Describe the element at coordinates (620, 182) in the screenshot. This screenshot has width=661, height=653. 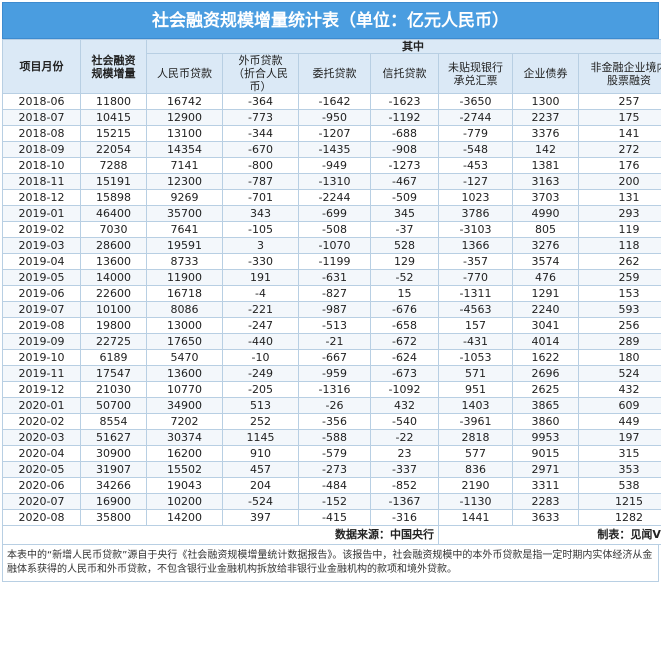
I see `row-value-cell: 200` at that location.